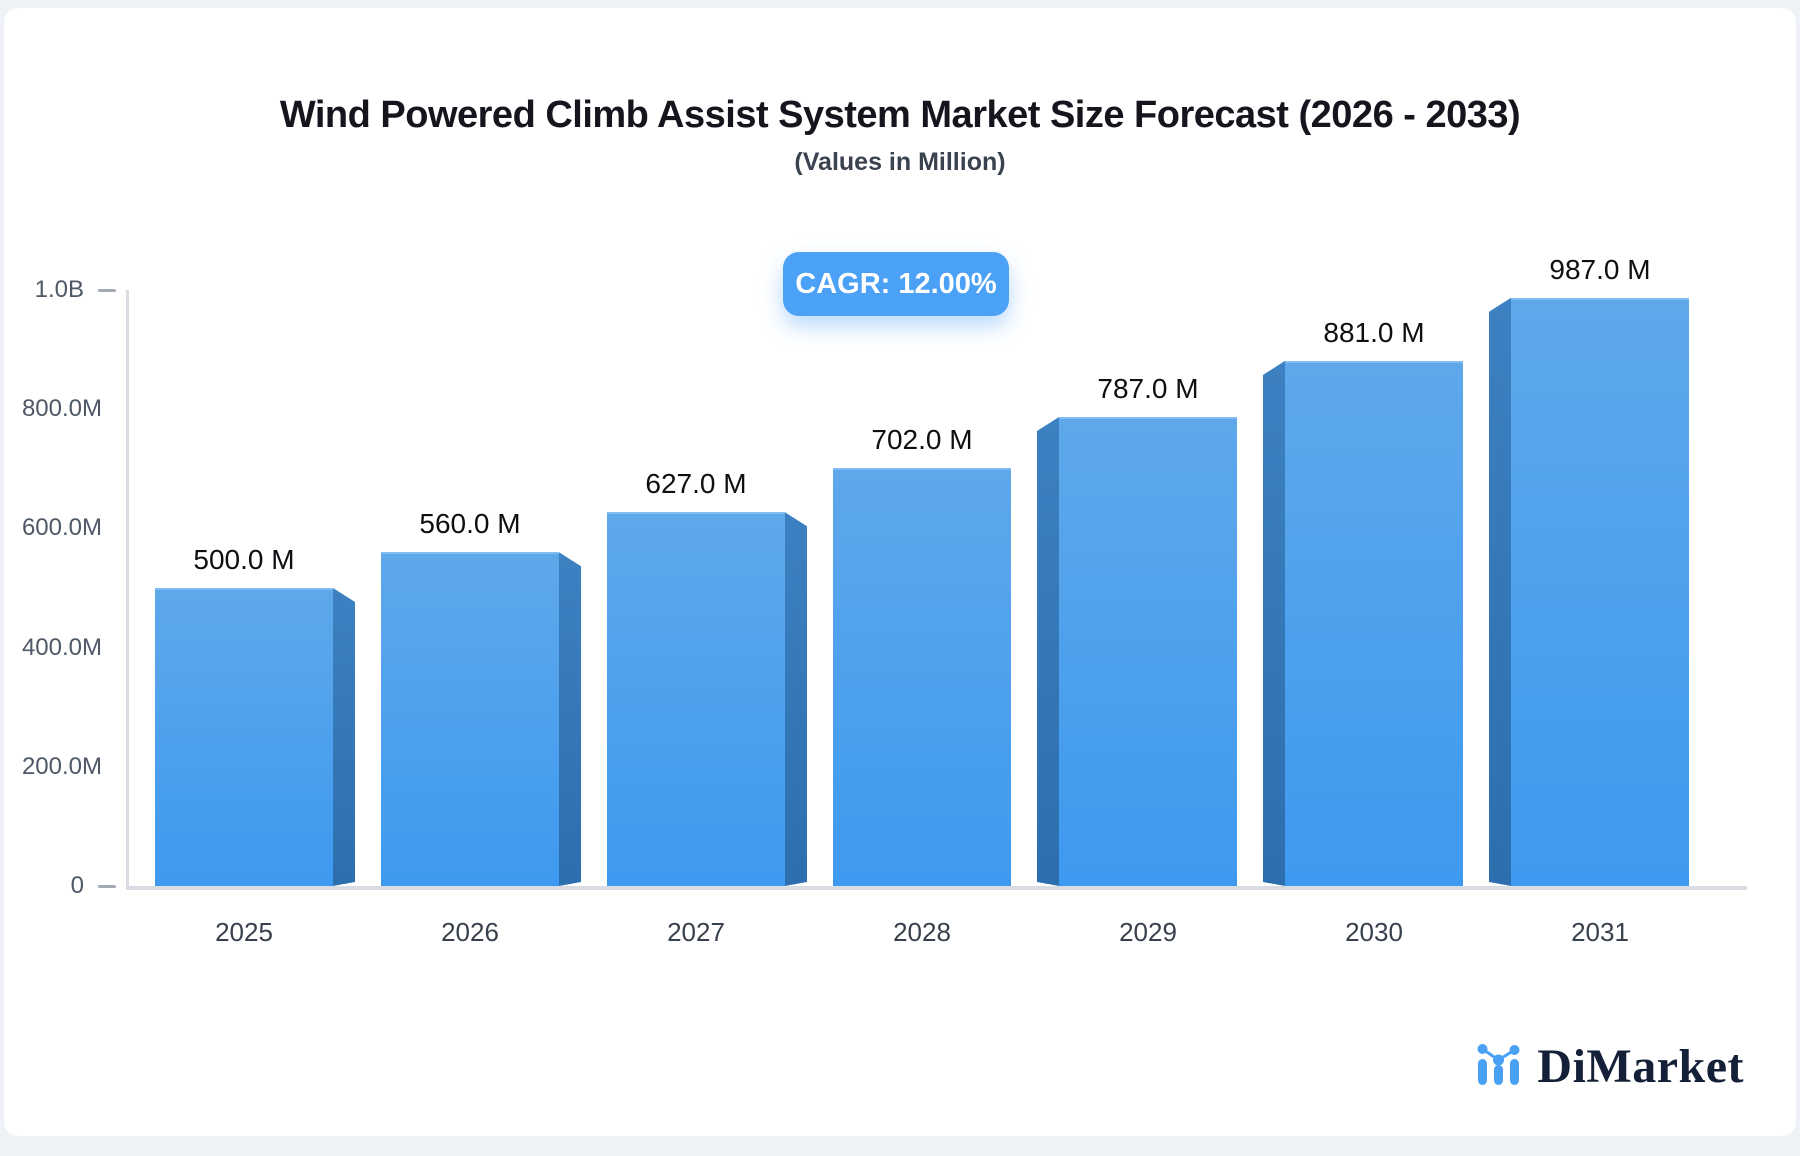 This screenshot has height=1156, width=1800. Describe the element at coordinates (470, 932) in the screenshot. I see `x-tick-label-2026: 2026` at that location.